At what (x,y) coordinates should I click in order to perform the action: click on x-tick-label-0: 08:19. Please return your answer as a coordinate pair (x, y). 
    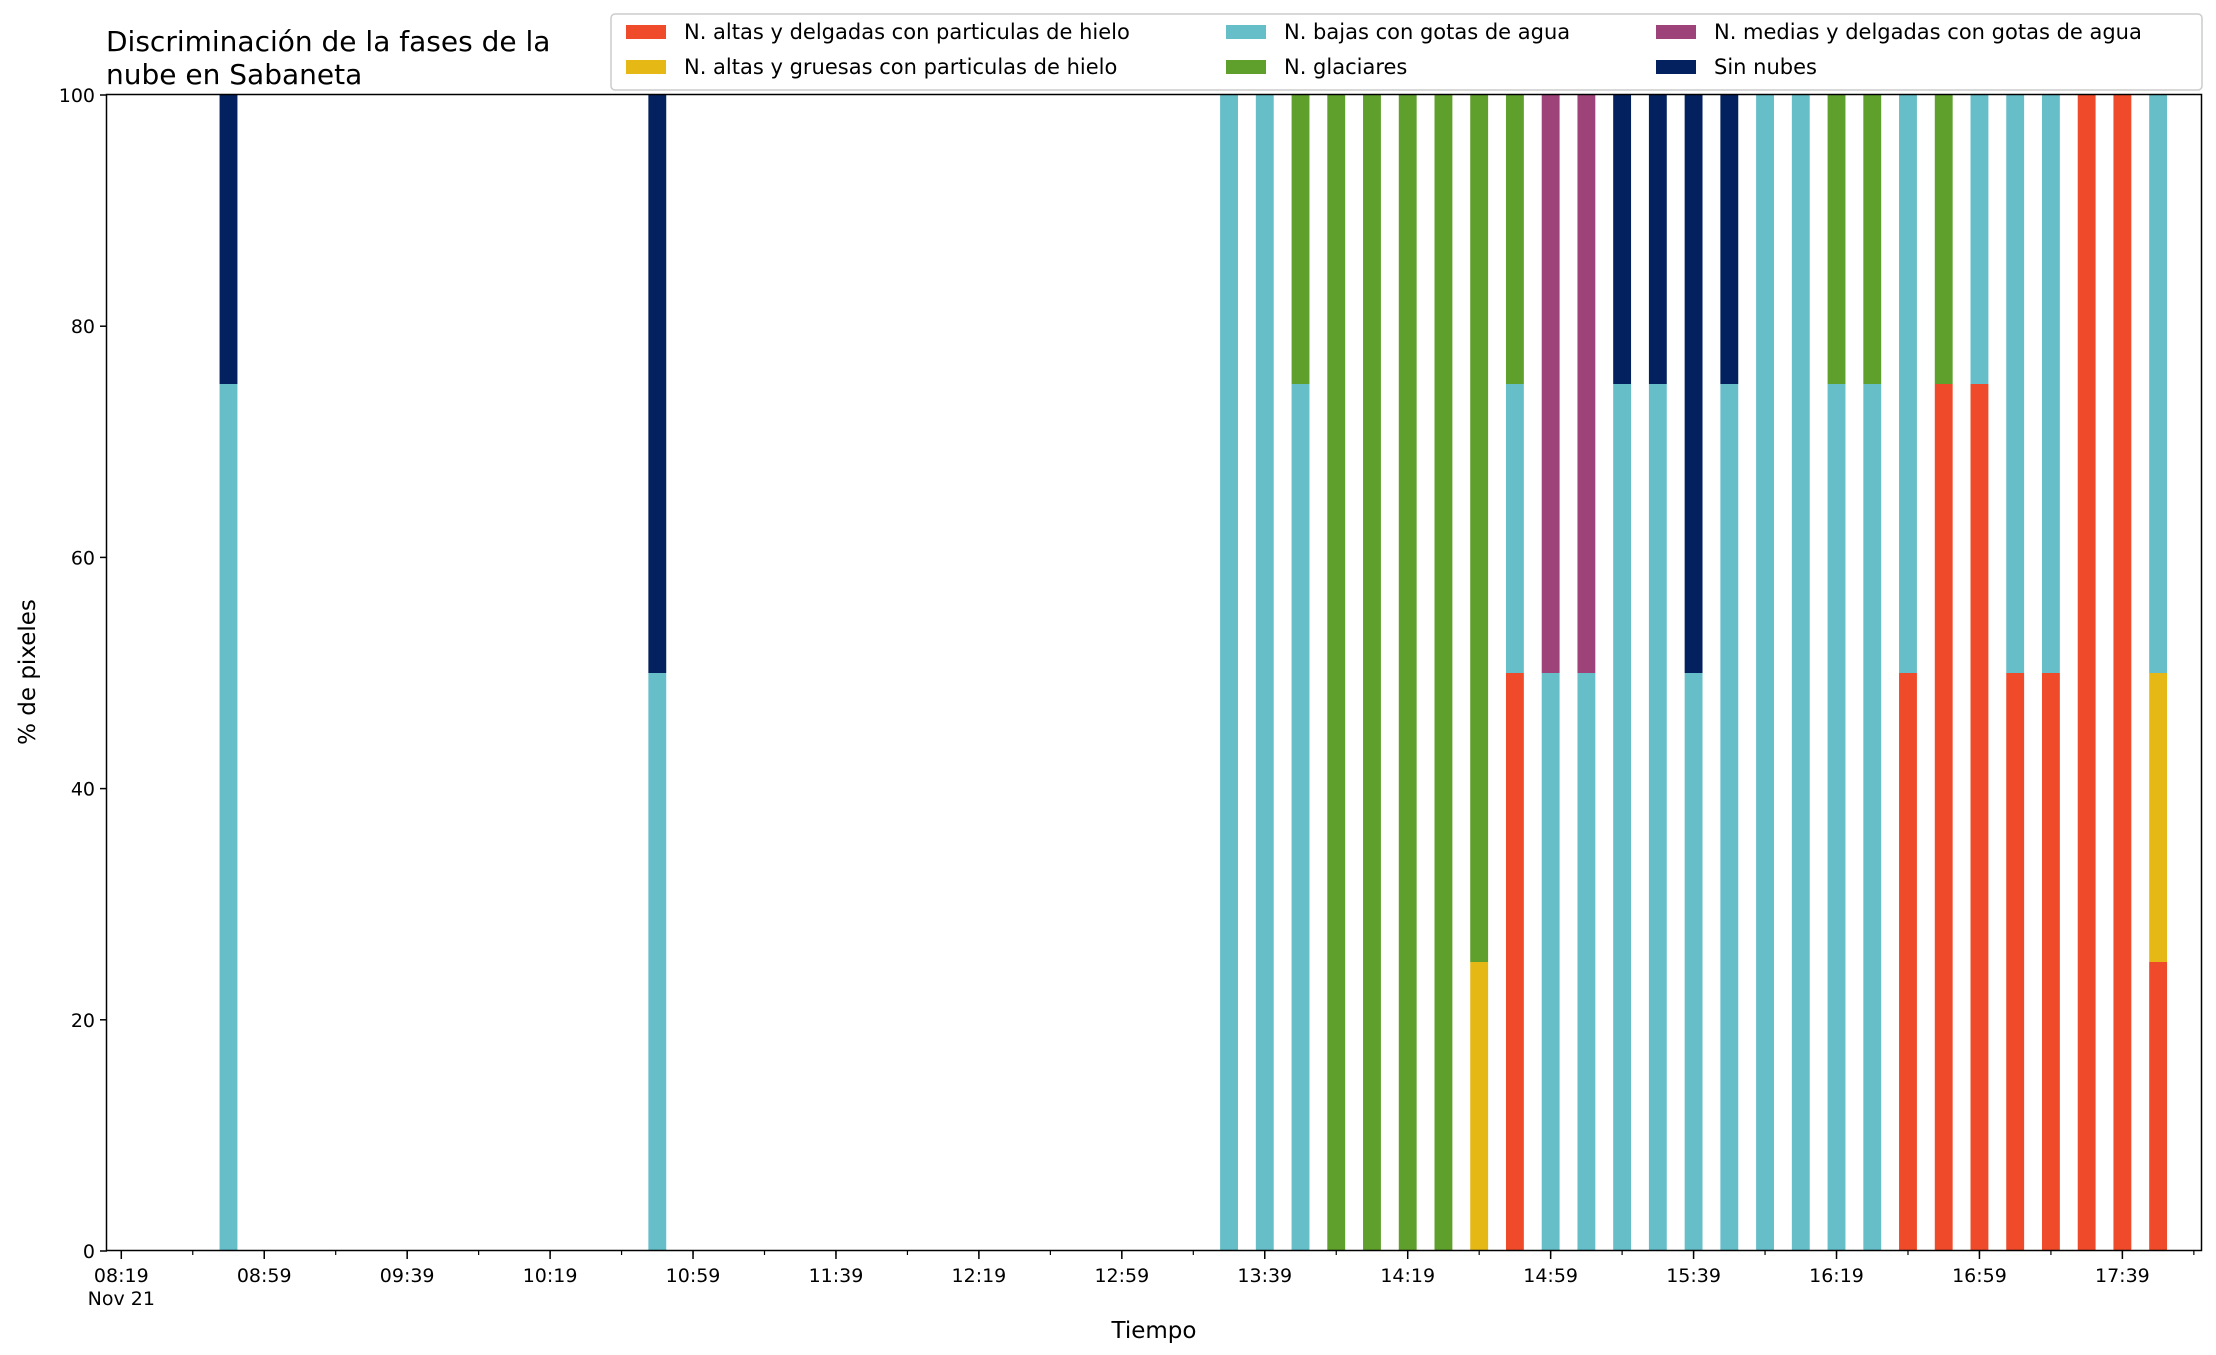
    Looking at the image, I should click on (121, 1276).